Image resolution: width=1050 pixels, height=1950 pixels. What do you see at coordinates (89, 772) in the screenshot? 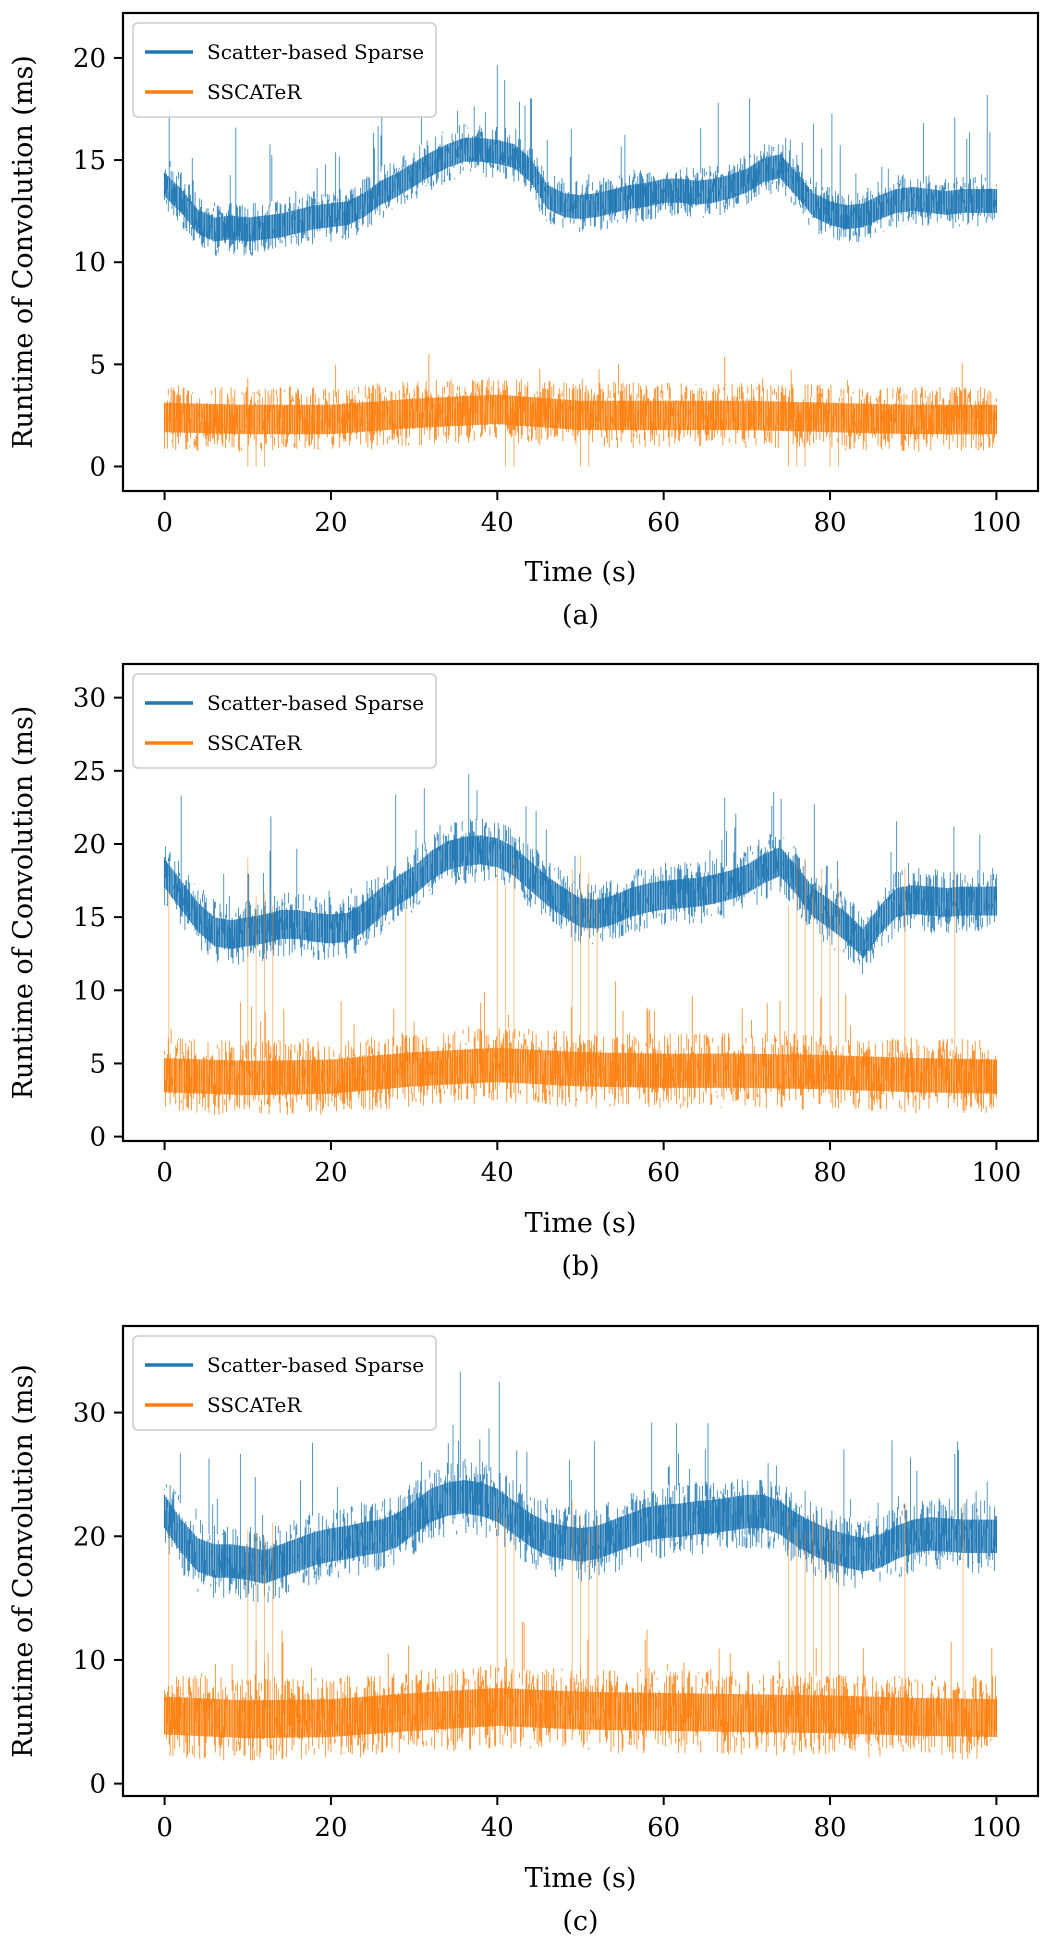
I see `y-tick-label: 25` at bounding box center [89, 772].